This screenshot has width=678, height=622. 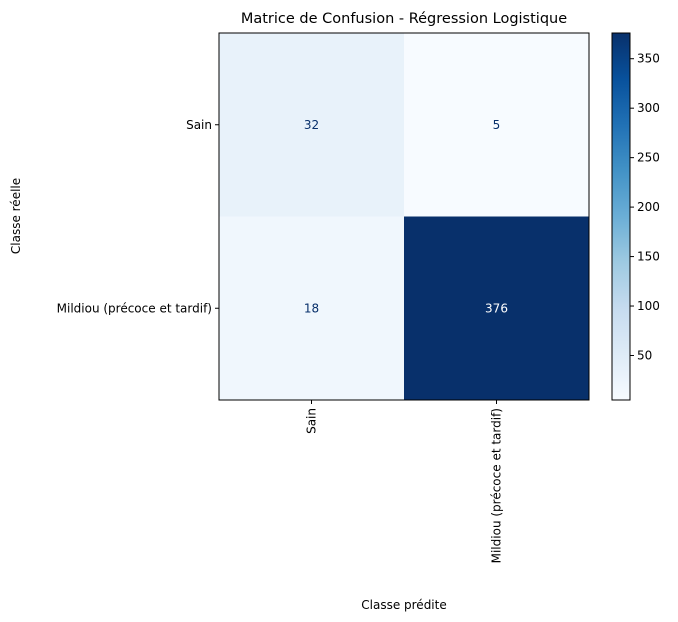 What do you see at coordinates (312, 421) in the screenshot?
I see `x-tick-label: Sain` at bounding box center [312, 421].